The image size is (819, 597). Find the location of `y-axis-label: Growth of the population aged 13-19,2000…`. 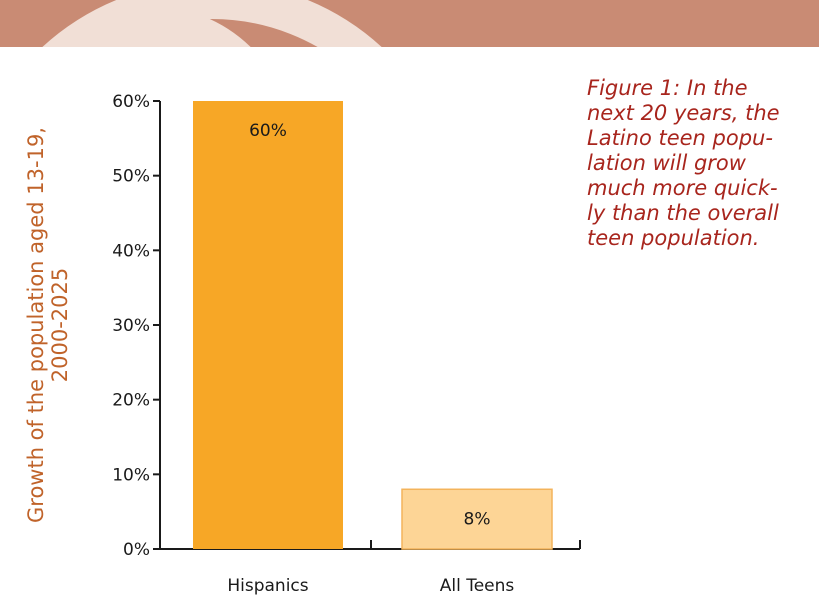

y-axis-label: Growth of the population aged 13-19,2000… is located at coordinates (48, 325).